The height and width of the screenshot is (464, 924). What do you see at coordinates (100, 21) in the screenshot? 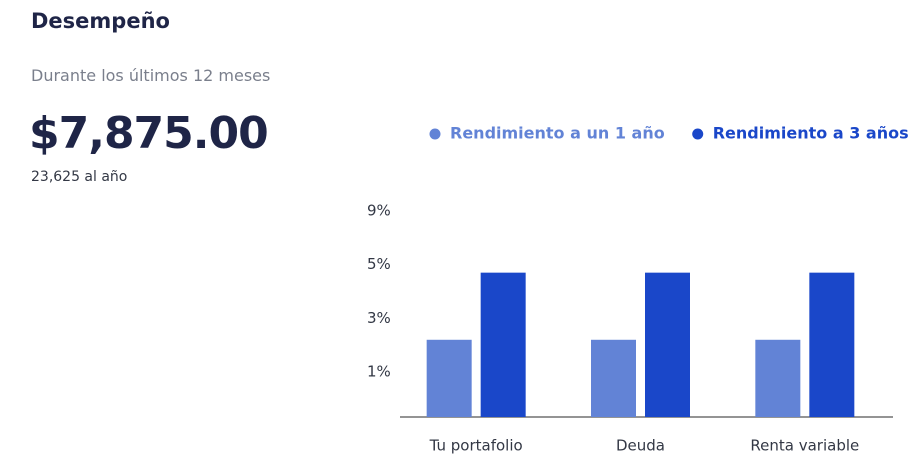
I see `title: Desempeño` at bounding box center [100, 21].